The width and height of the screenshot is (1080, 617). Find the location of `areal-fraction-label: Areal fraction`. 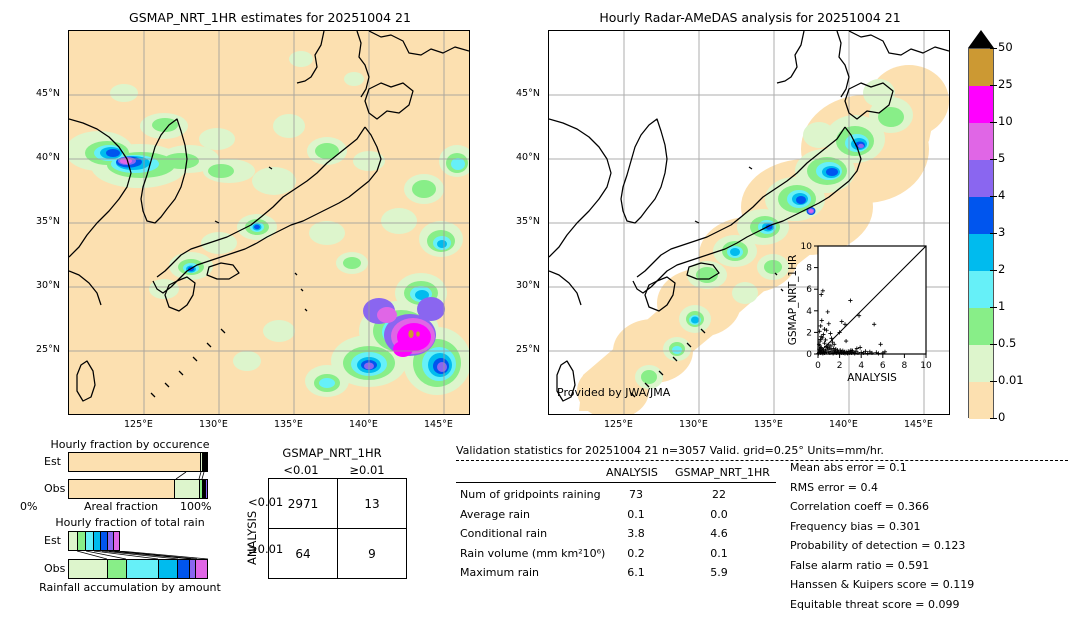

areal-fraction-label: Areal fraction is located at coordinates (121, 506).